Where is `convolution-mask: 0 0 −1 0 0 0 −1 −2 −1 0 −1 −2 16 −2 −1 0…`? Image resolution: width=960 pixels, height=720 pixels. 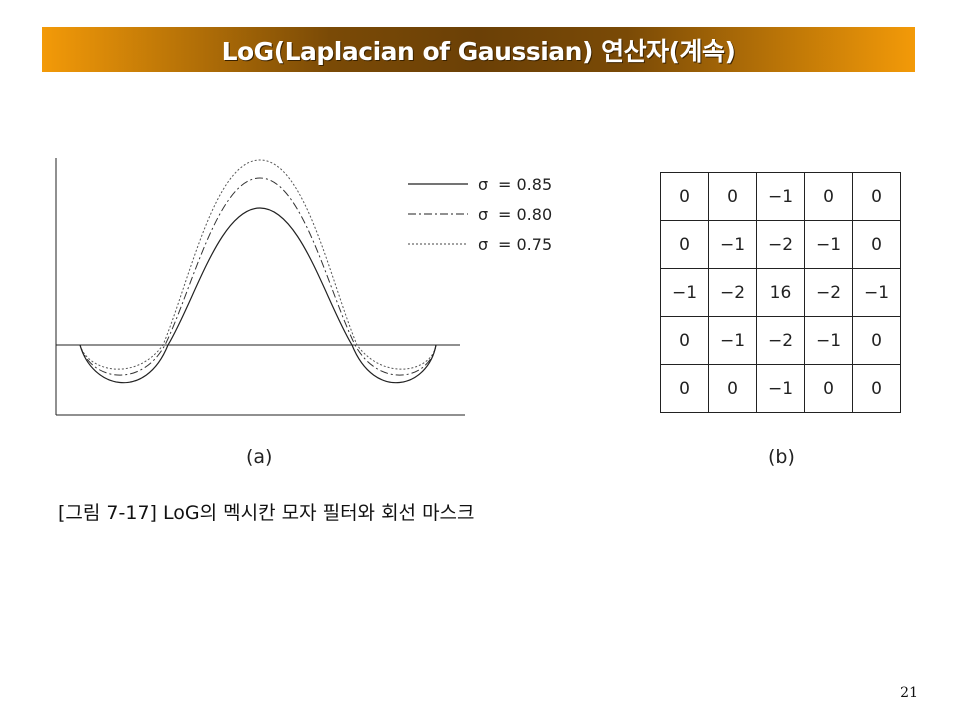 convolution-mask: 0 0 −1 0 0 0 −1 −2 −1 0 −1 −2 16 −2 −1 0… is located at coordinates (780, 292).